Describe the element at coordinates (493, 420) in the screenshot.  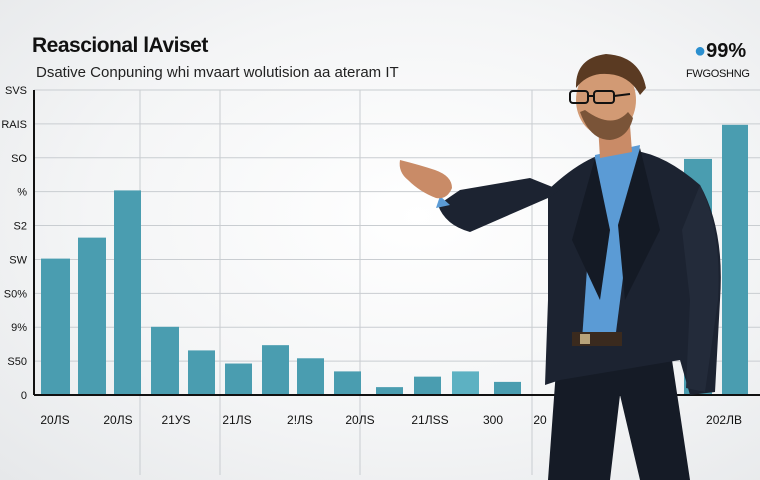
I see `x-tick-label: 300` at that location.